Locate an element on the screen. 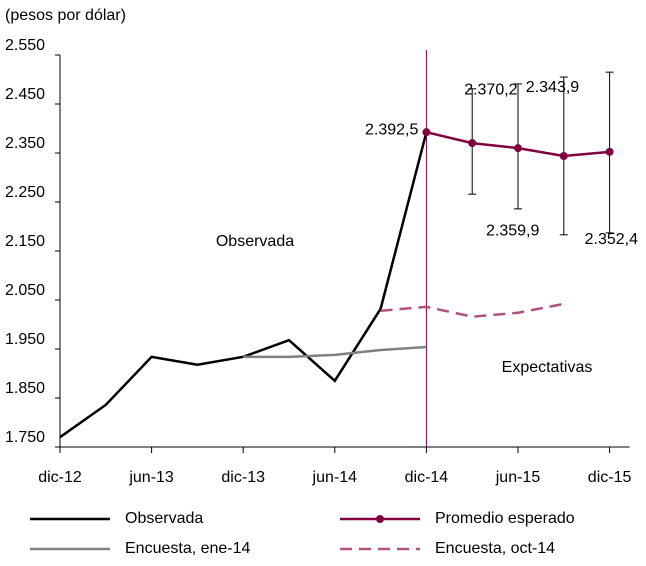 The image size is (646, 566). y-tick-label: 1.750 is located at coordinates (25, 437).